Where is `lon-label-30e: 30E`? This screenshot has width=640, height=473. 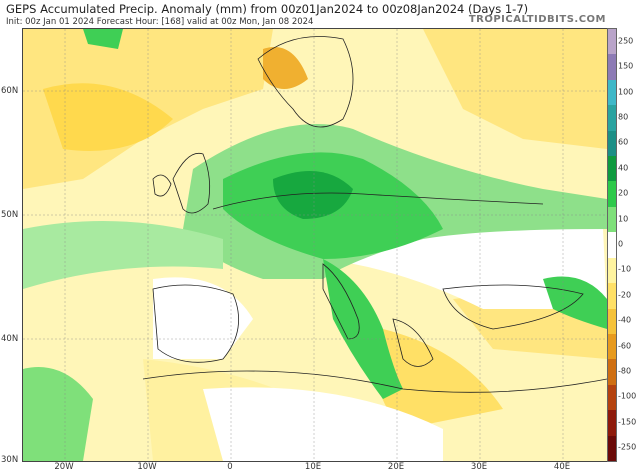
lon-label-30e: 30E is located at coordinates (479, 467).